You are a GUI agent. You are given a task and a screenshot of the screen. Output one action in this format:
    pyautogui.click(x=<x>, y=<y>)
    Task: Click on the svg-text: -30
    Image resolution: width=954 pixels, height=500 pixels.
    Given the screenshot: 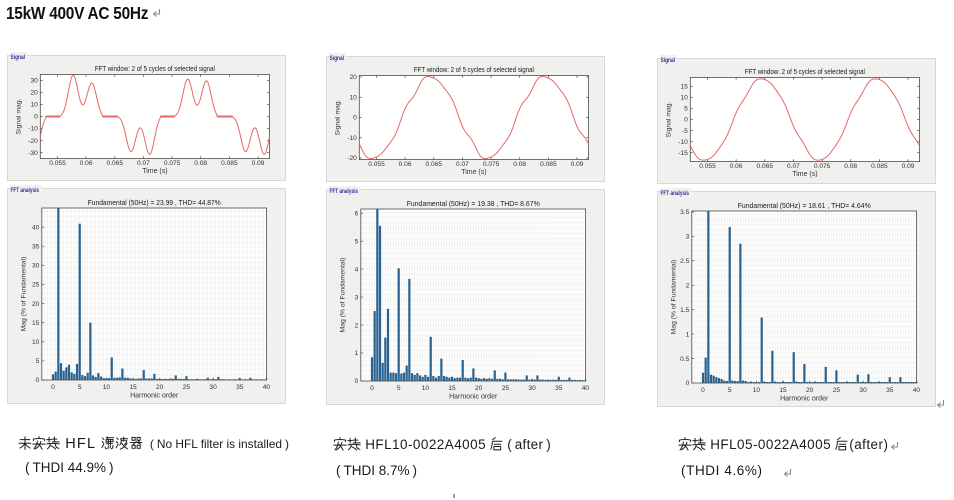 What is the action you would take?
    pyautogui.click(x=33, y=153)
    